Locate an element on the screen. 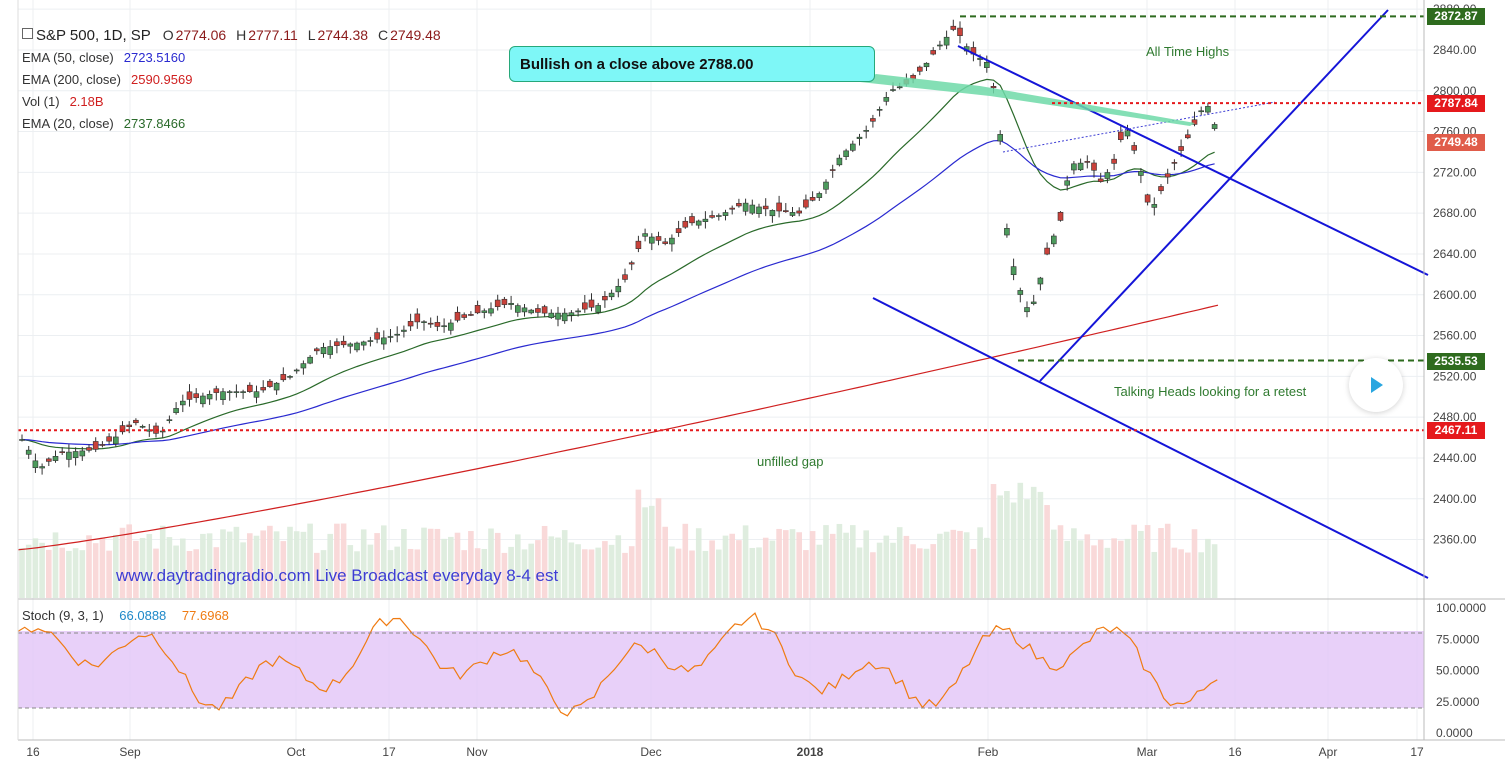 Image resolution: width=1505 pixels, height=778 pixels. bullish-callout: Bullish on a close above 2788.00 is located at coordinates (692, 64).